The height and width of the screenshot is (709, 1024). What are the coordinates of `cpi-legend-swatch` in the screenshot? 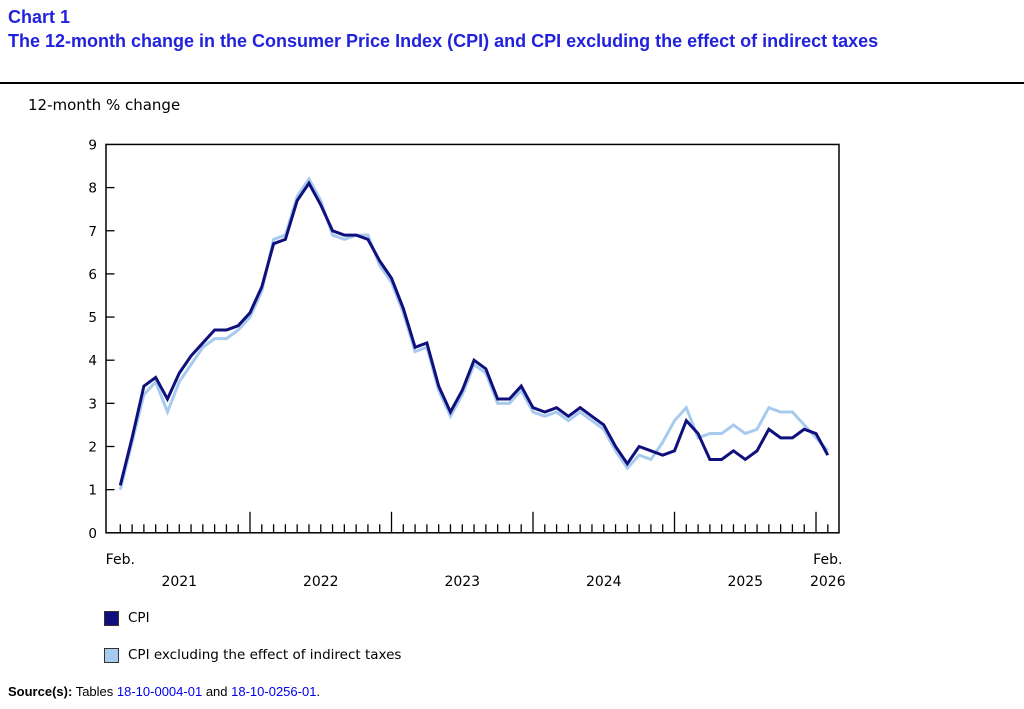 It's located at (111, 618).